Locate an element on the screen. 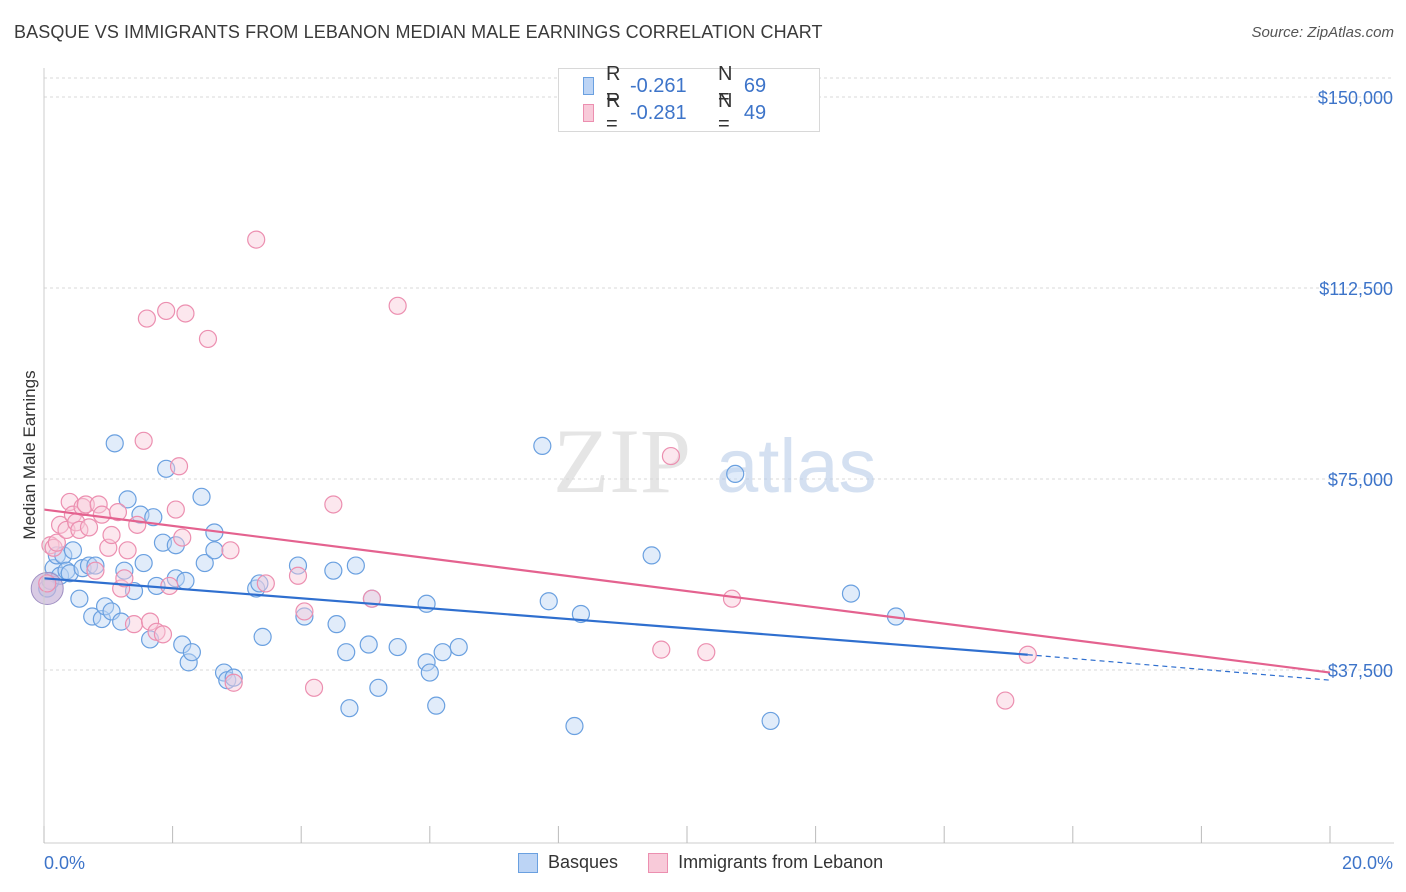  x-tick-label-max: 20.0% is located at coordinates (1367, 863).